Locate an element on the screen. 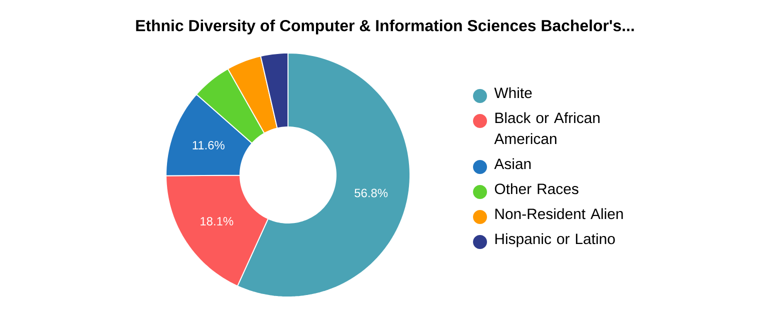 The height and width of the screenshot is (335, 770). legend-label: Other Races is located at coordinates (536, 188).